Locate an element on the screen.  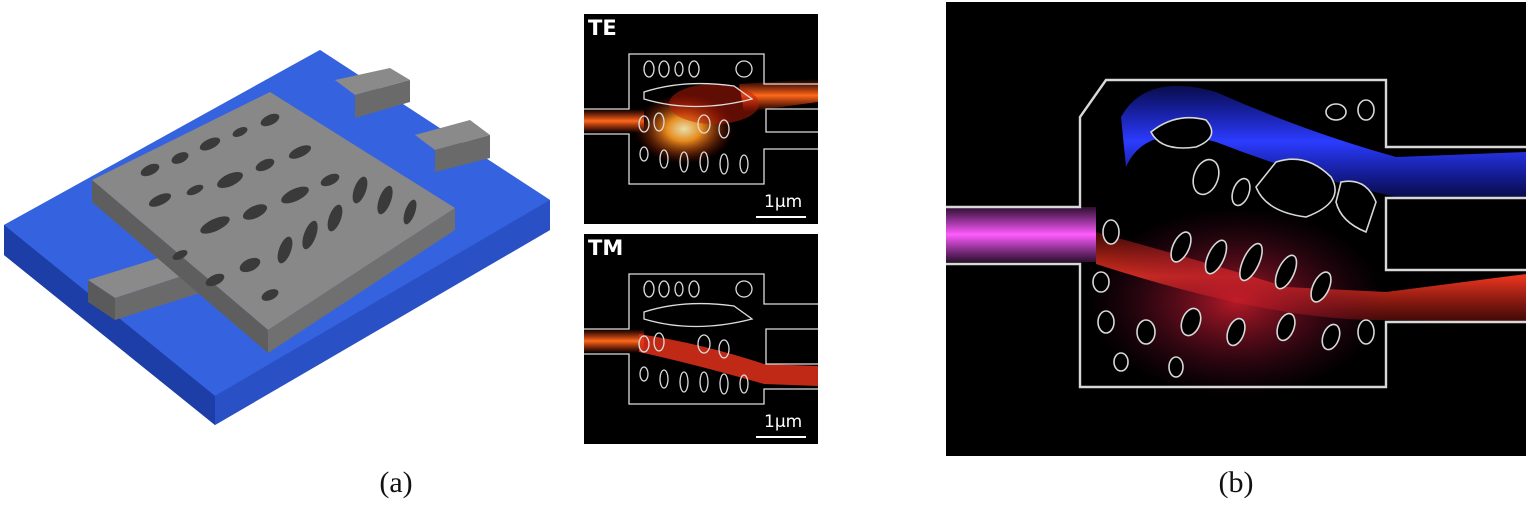
tm-field-panel: TM 1μm is located at coordinates (701, 339).